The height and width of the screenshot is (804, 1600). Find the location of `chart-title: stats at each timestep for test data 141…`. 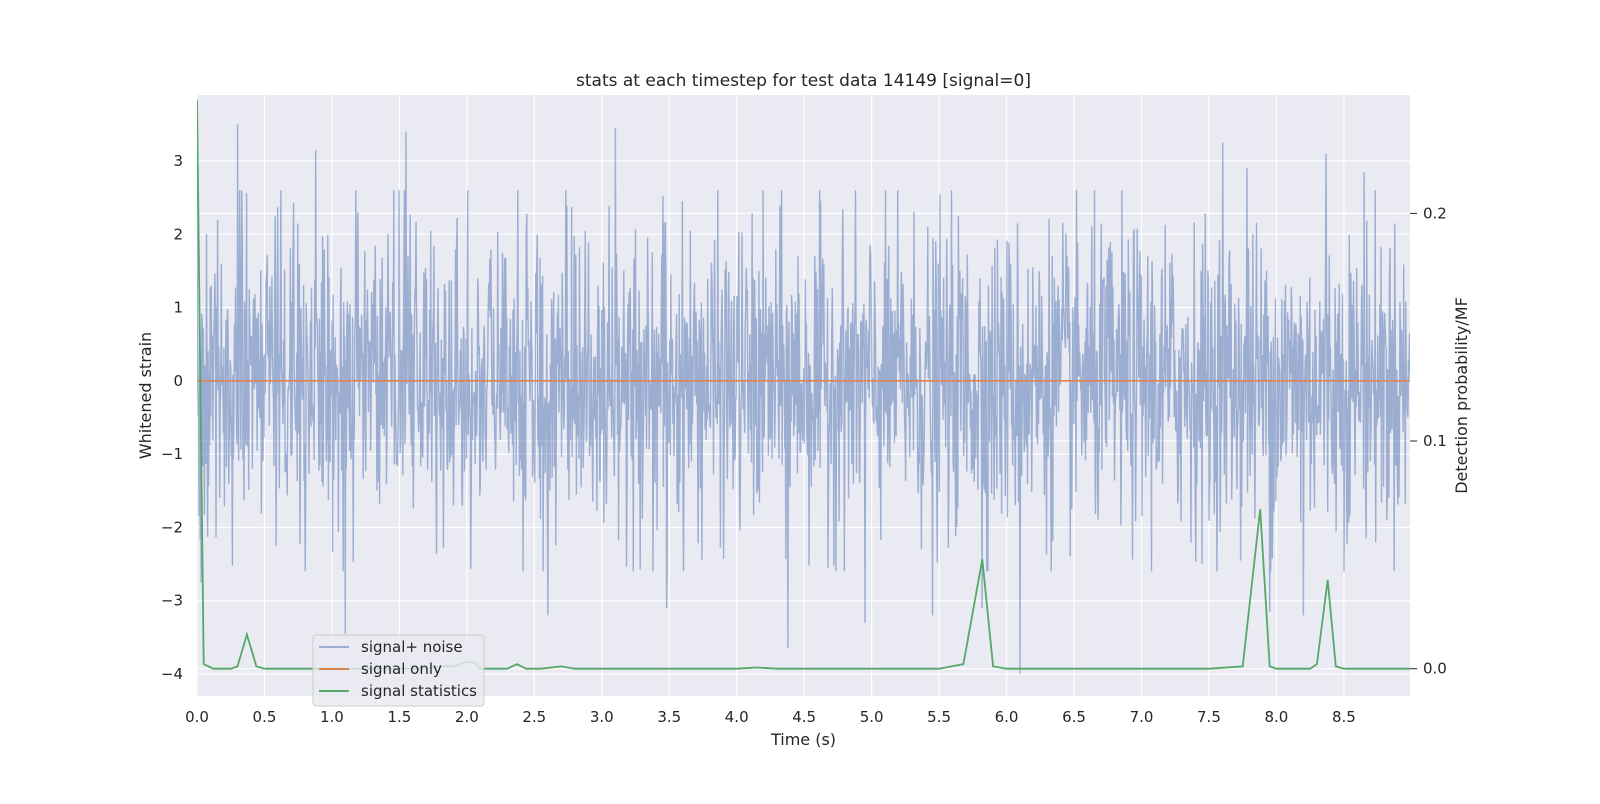

chart-title: stats at each timestep for test data 141… is located at coordinates (803, 81).